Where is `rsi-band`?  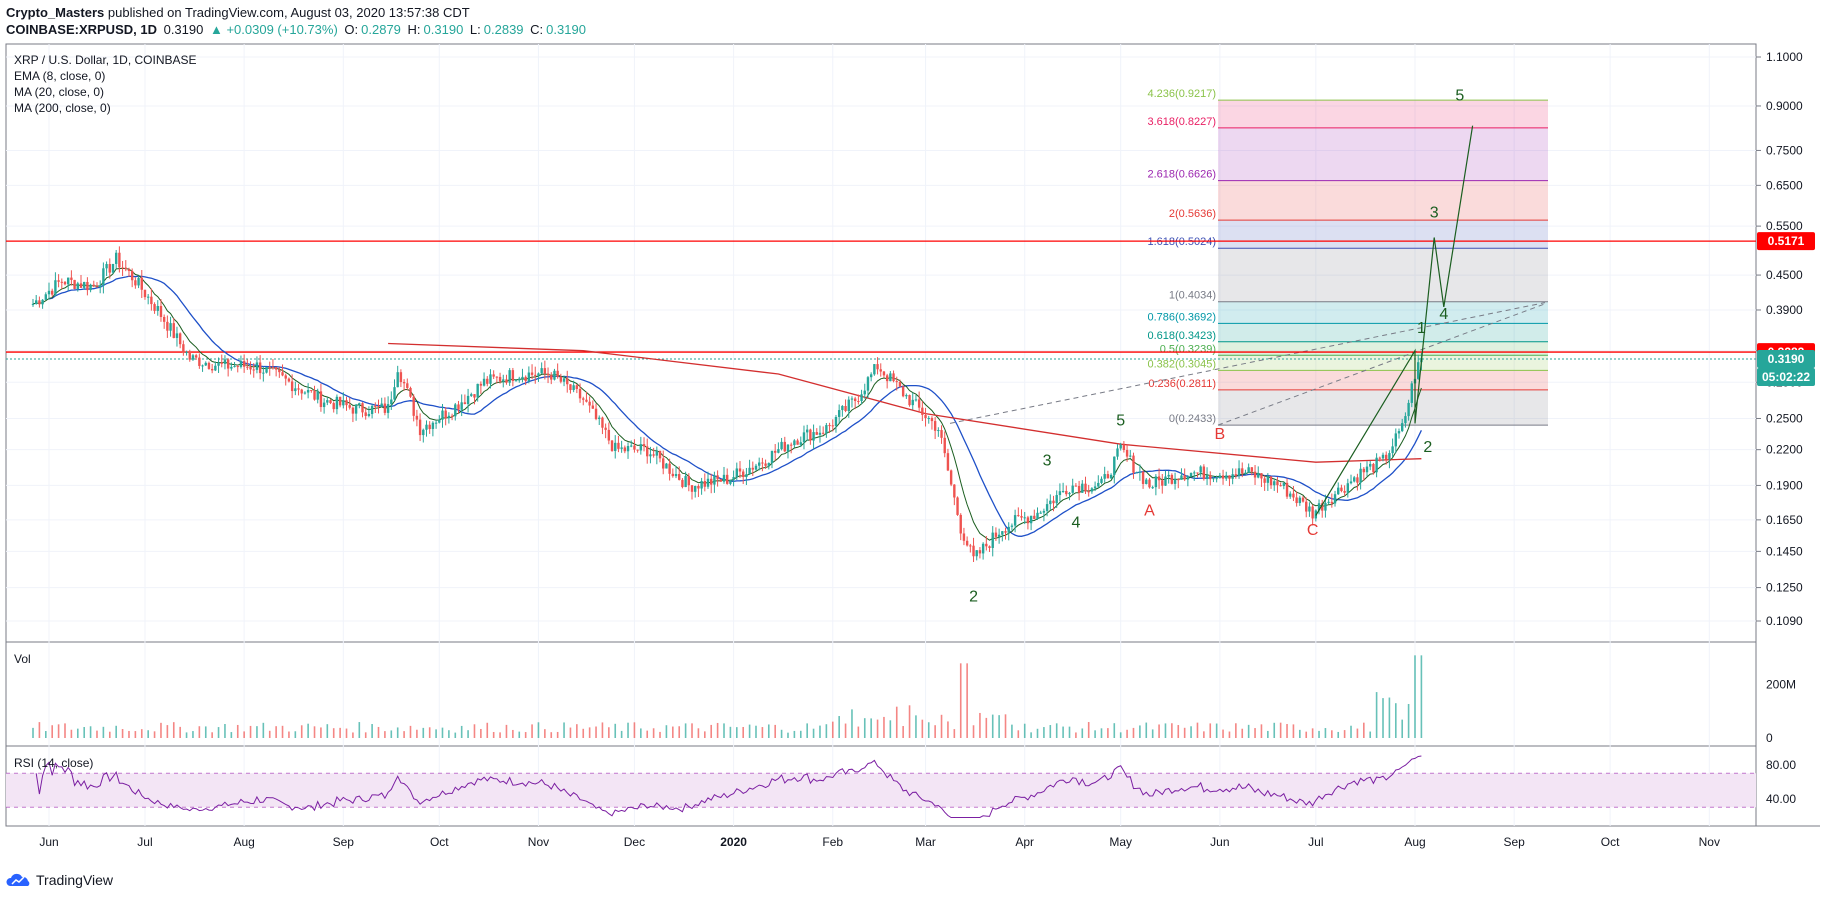 rsi-band is located at coordinates (881, 790).